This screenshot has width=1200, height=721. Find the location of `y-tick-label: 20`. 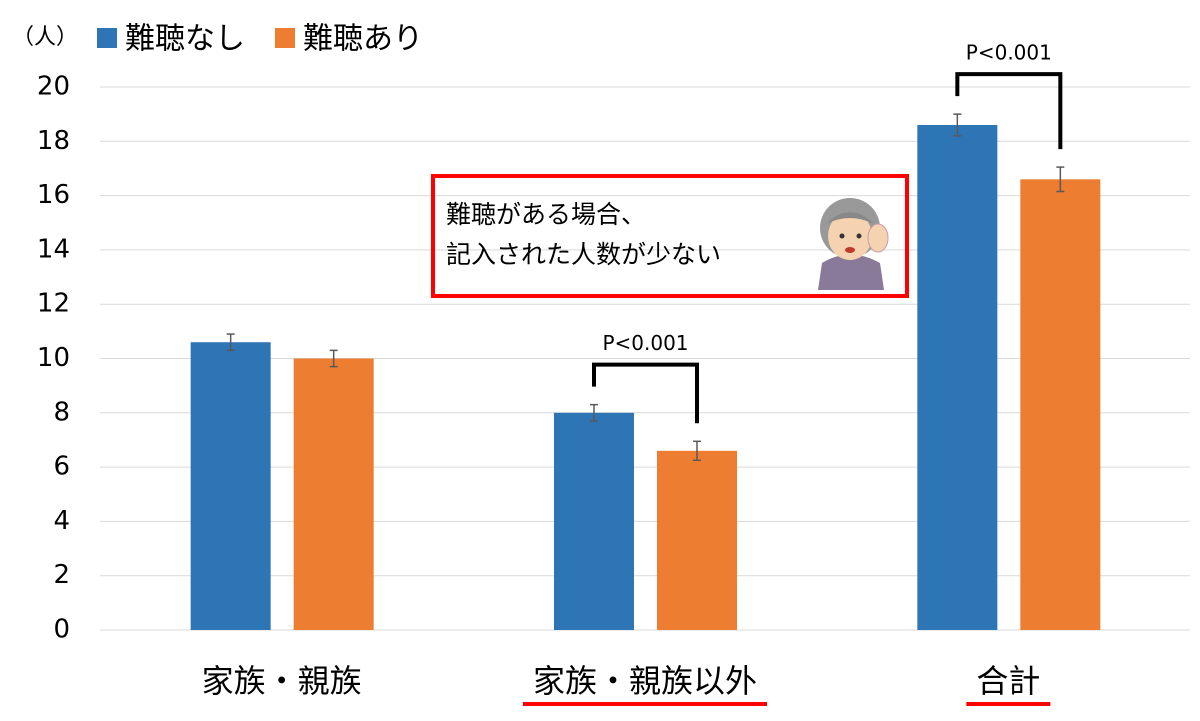

y-tick-label: 20 is located at coordinates (53, 87).